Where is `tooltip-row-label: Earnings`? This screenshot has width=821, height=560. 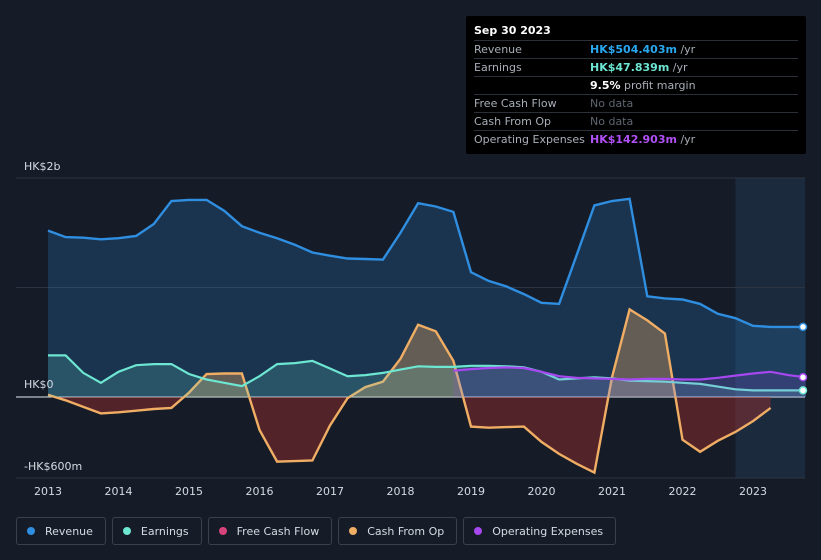 tooltip-row-label: Earnings is located at coordinates (498, 67).